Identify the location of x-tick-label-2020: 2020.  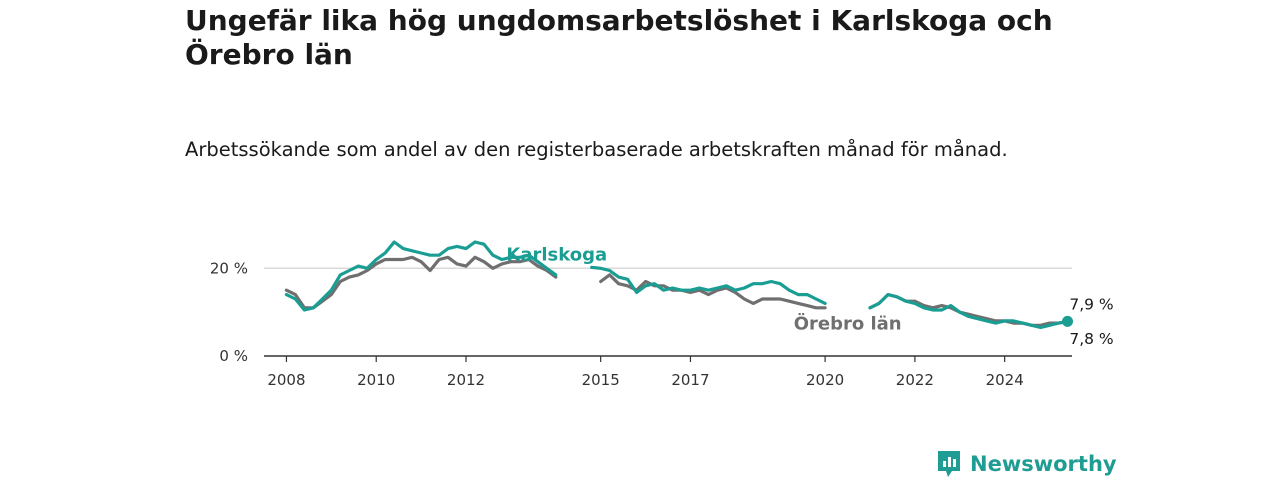
(825, 380).